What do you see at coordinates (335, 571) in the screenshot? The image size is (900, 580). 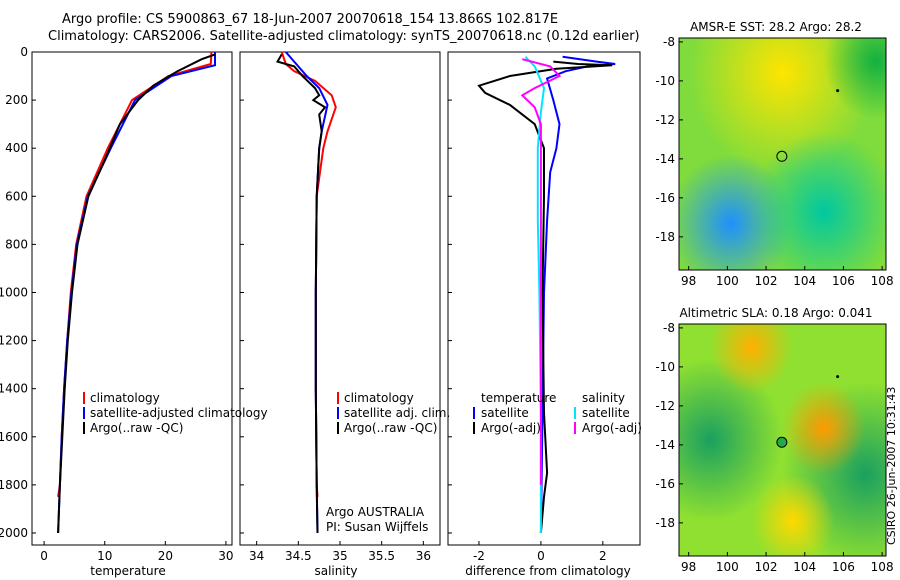 I see `salinity-x-axis-label: salinity` at bounding box center [335, 571].